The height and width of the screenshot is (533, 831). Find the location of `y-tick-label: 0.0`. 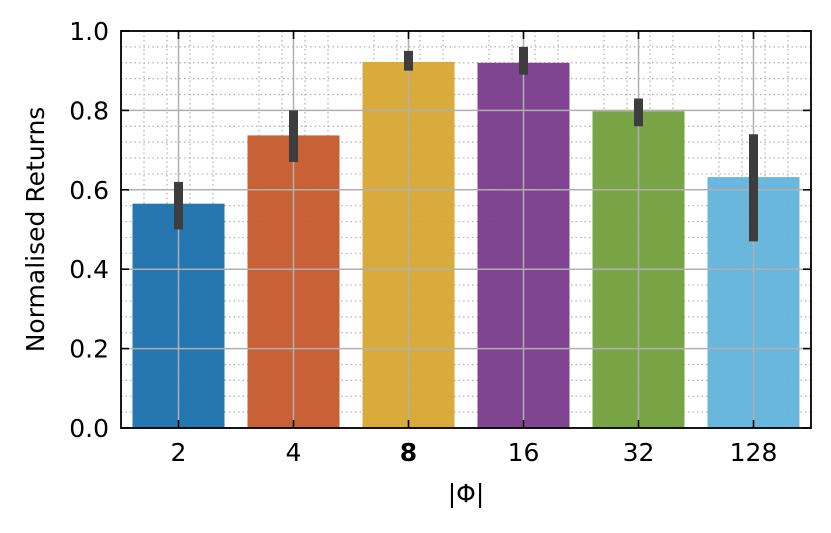

y-tick-label: 0.0 is located at coordinates (89, 428).